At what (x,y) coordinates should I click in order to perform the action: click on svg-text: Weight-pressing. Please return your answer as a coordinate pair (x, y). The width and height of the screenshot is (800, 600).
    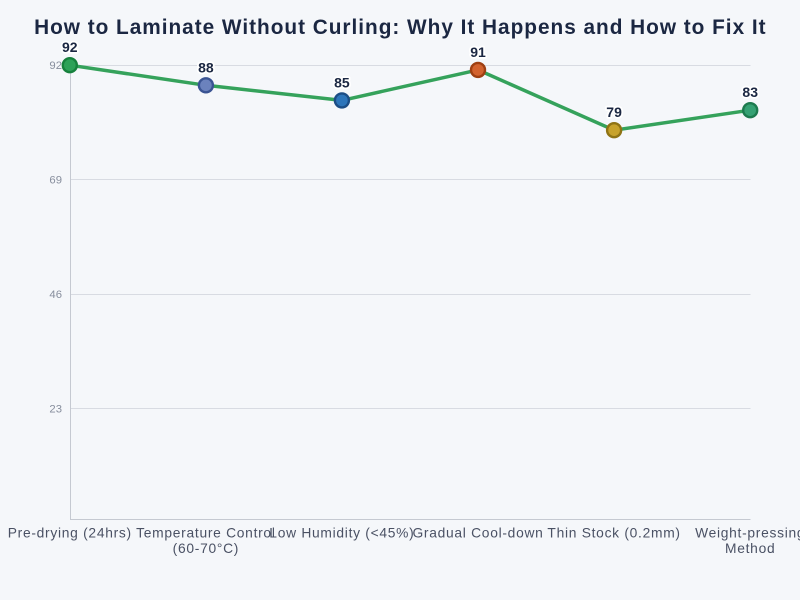
    Looking at the image, I should click on (747, 533).